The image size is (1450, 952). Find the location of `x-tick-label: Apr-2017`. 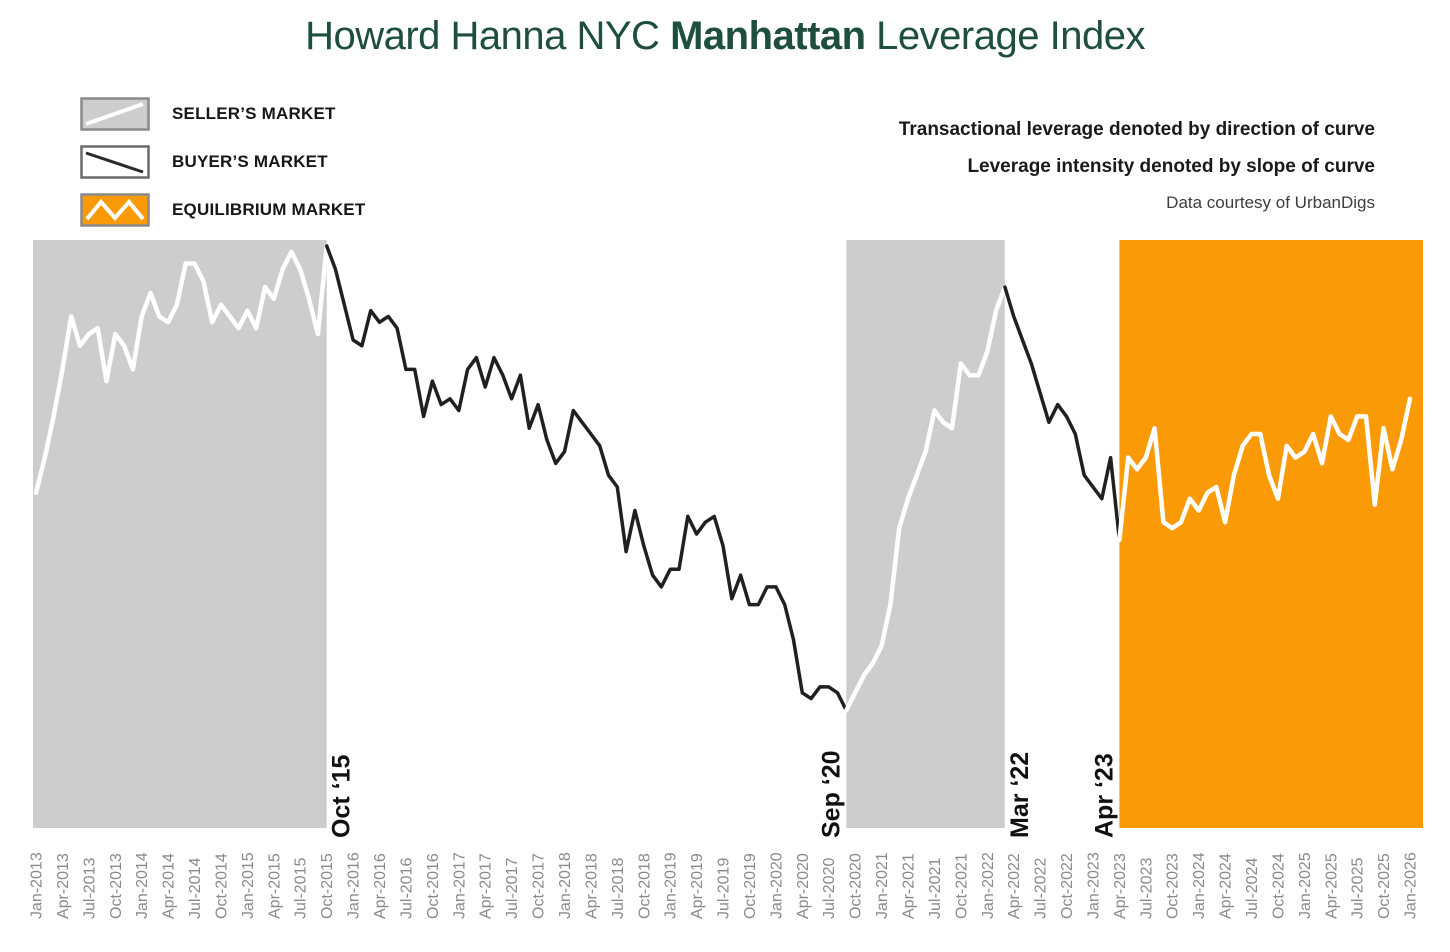

x-tick-label: Apr-2017 is located at coordinates (486, 886).